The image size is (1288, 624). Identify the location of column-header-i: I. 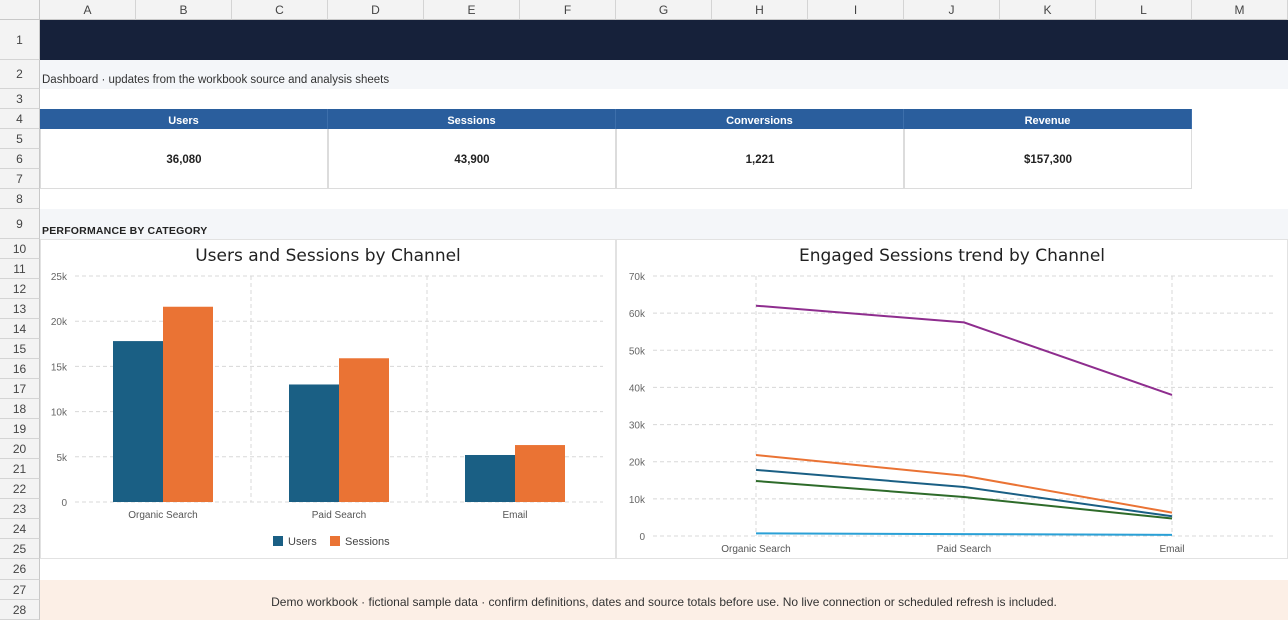
(856, 10).